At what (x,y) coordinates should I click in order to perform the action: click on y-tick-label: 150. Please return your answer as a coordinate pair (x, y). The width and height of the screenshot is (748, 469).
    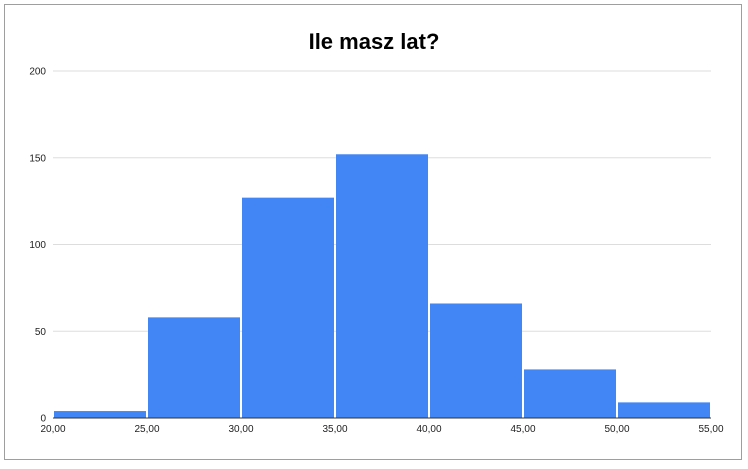
    Looking at the image, I should click on (37, 158).